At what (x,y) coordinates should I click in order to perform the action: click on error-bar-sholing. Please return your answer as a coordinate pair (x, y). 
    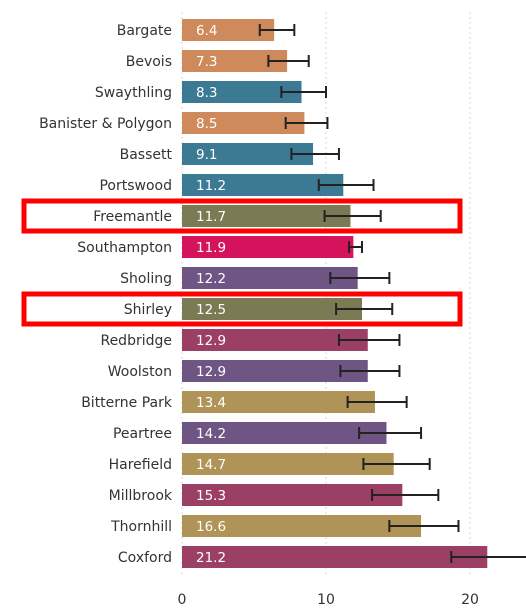
    Looking at the image, I should click on (360, 278).